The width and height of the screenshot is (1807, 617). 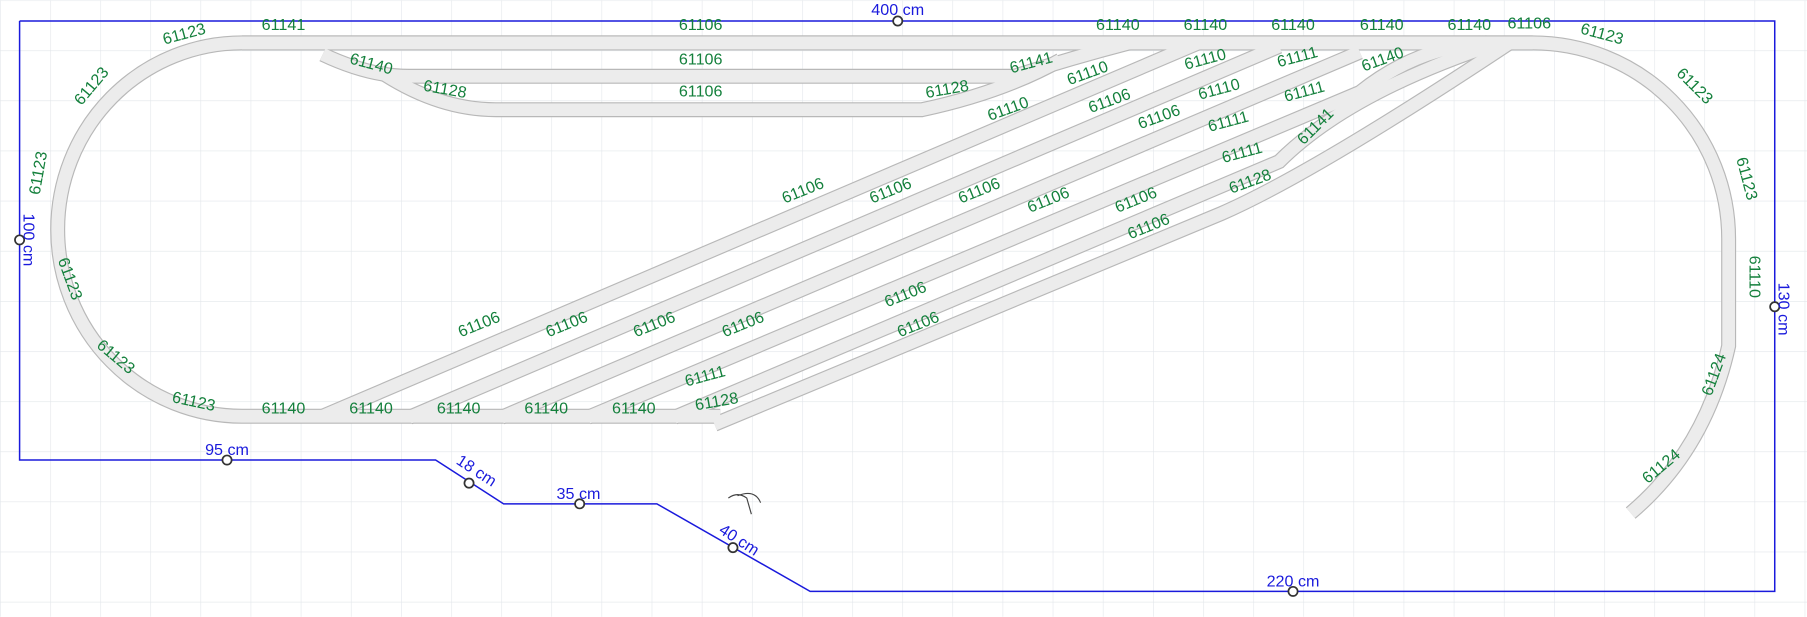 What do you see at coordinates (744, 503) in the screenshot?
I see `icon` at bounding box center [744, 503].